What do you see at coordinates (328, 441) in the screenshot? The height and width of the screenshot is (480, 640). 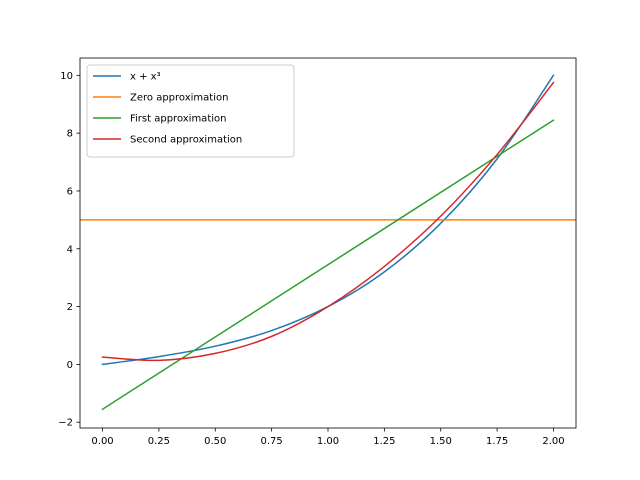 I see `x-tick-label: 1.00` at bounding box center [328, 441].